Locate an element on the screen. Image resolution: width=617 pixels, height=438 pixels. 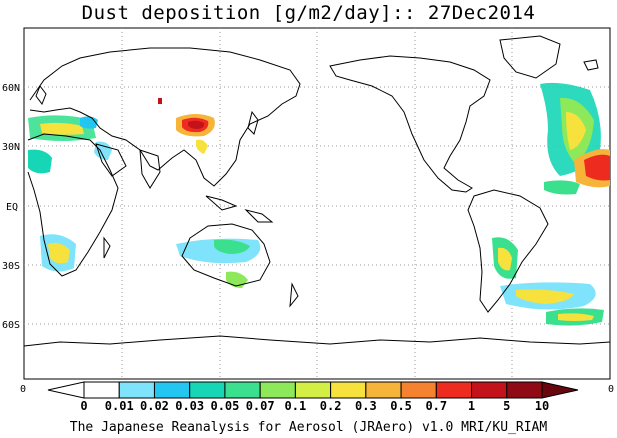
colorbar-tick-label: 5 is located at coordinates (506, 406).